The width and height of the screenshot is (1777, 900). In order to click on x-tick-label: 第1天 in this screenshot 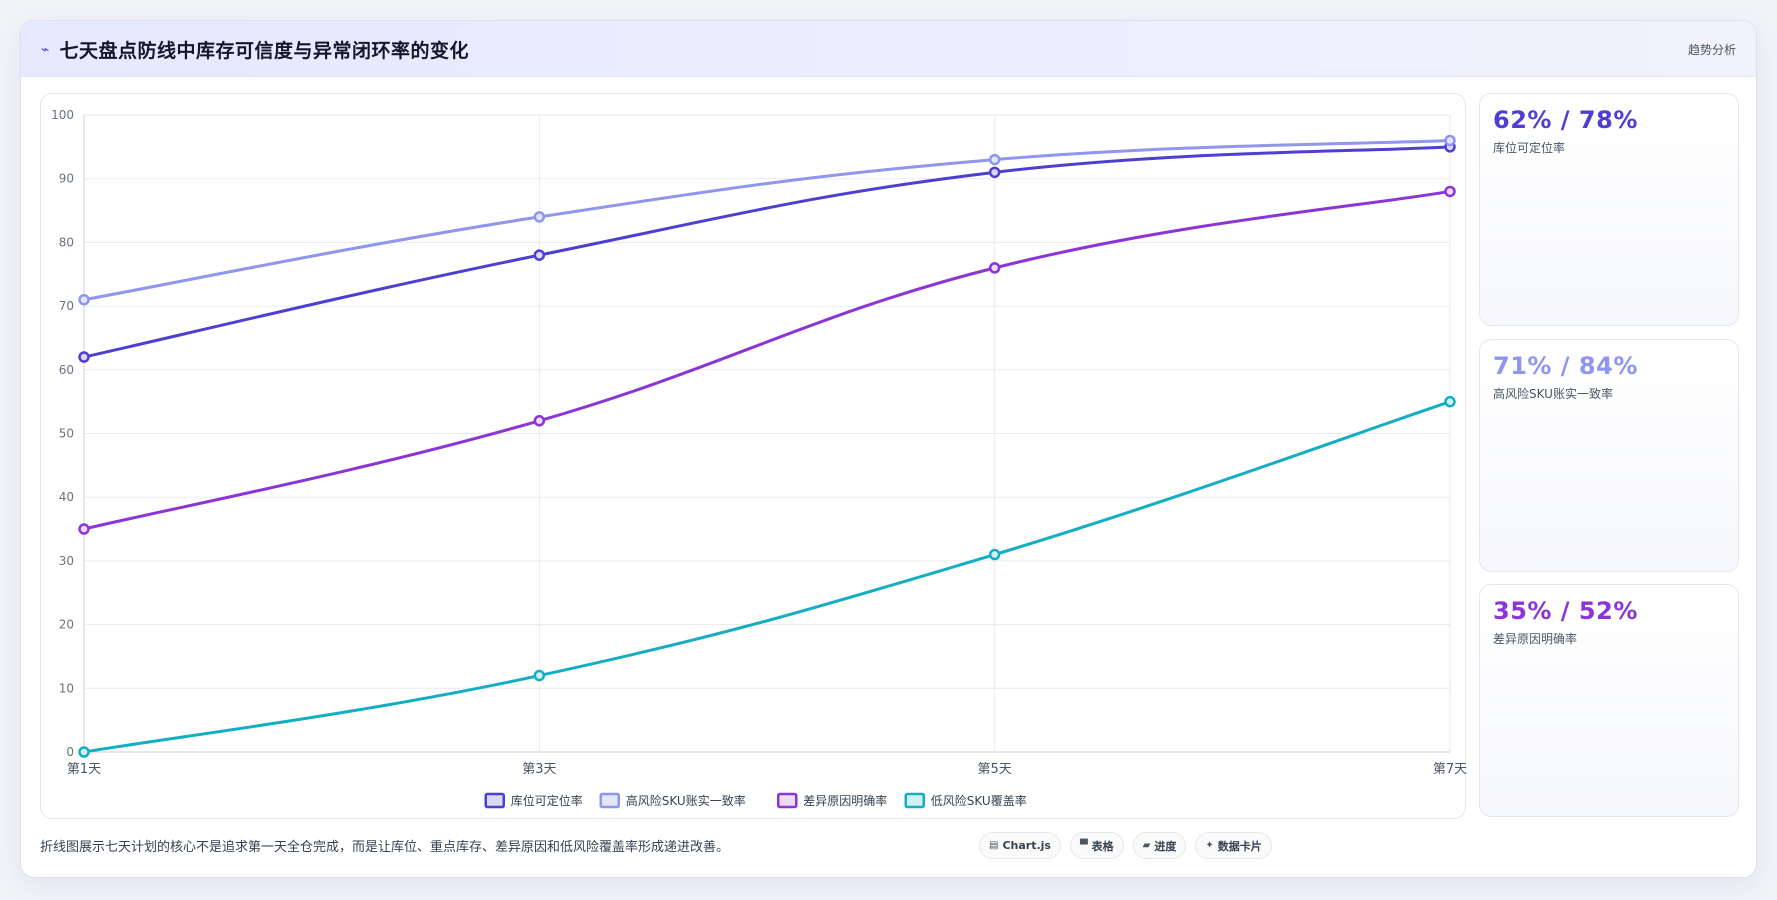, I will do `click(84, 769)`.